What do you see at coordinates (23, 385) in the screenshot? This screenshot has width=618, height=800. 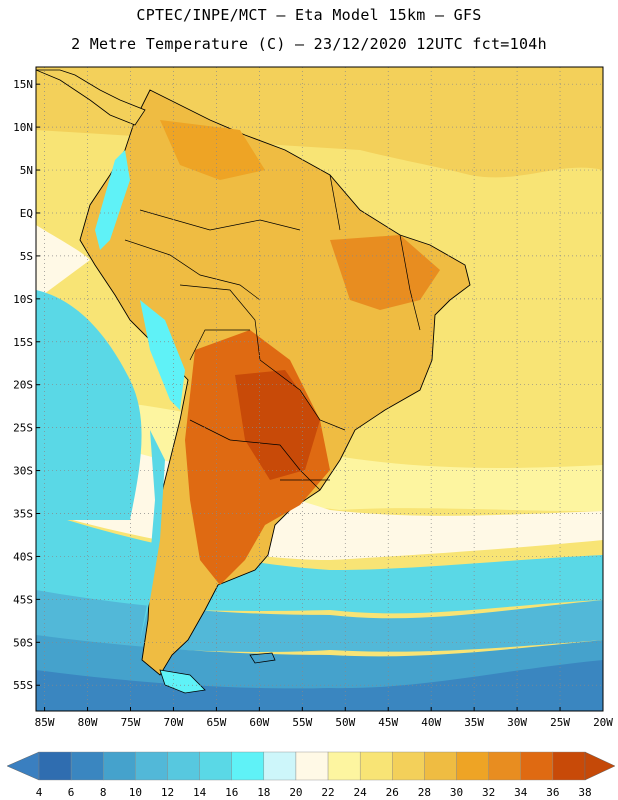 I see `lat-label: 20S` at bounding box center [23, 385].